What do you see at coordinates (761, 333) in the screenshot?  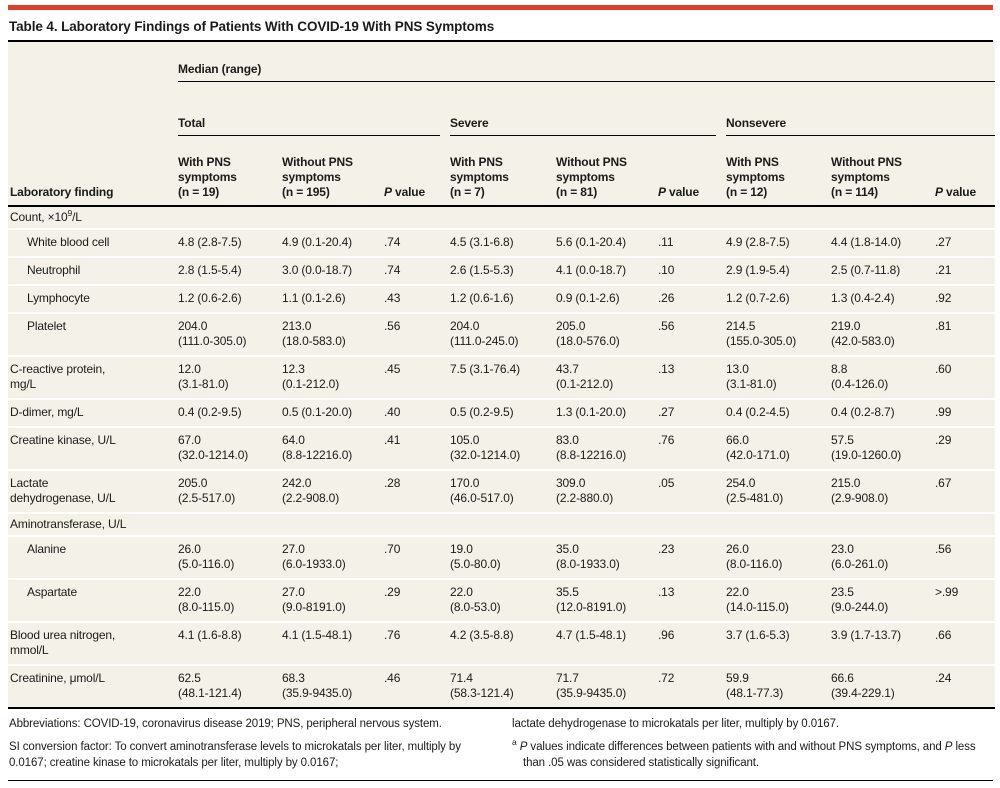 I see `value-cell: 214.5 (155.0-305.0)` at bounding box center [761, 333].